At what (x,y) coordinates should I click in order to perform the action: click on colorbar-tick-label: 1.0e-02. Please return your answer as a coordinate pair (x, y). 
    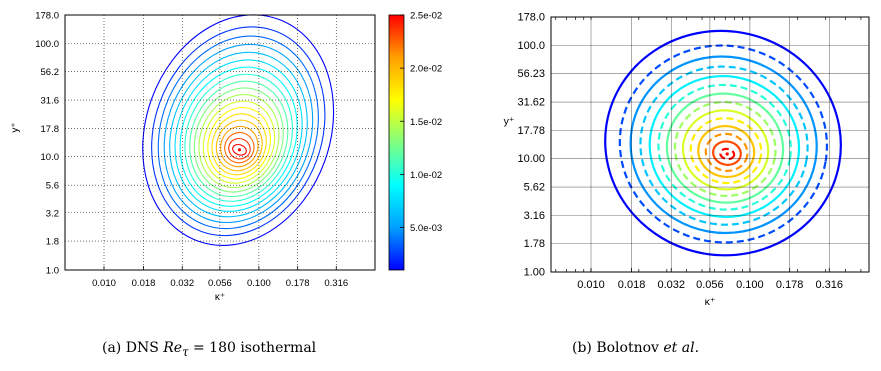
    Looking at the image, I should click on (426, 175).